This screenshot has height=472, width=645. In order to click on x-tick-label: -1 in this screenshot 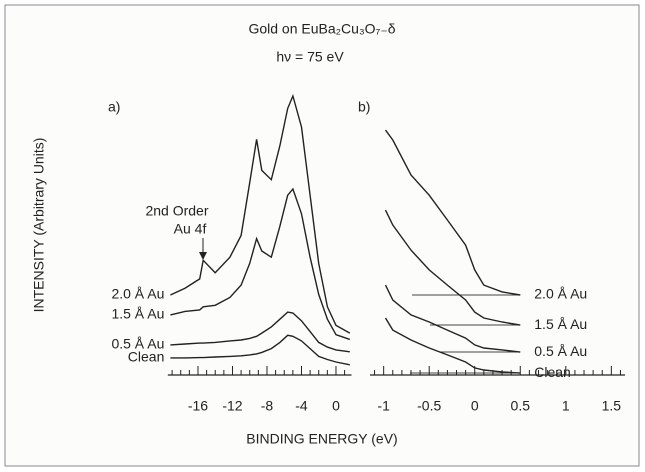, I will do `click(383, 406)`.